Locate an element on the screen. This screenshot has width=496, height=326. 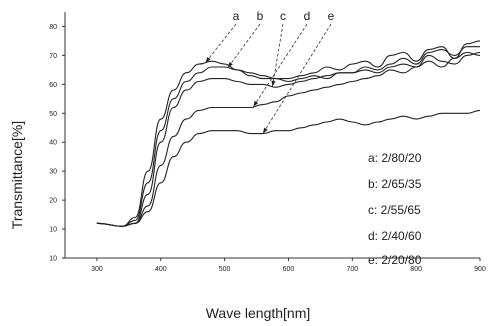
curve-label-arrows is located at coordinates (268, 78).